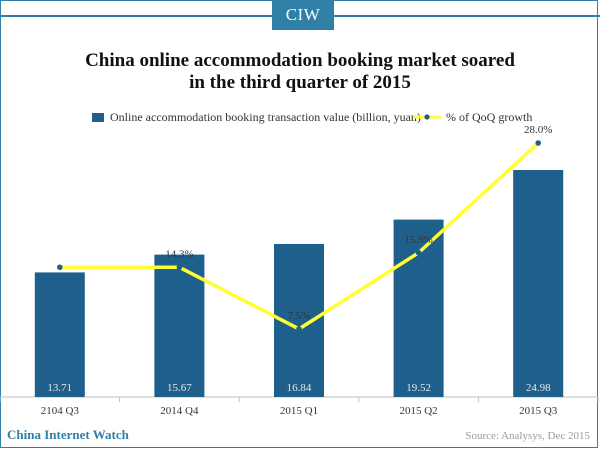 The height and width of the screenshot is (450, 600). I want to click on footer-source: Source: Analysys, Dec 2015, so click(527, 436).